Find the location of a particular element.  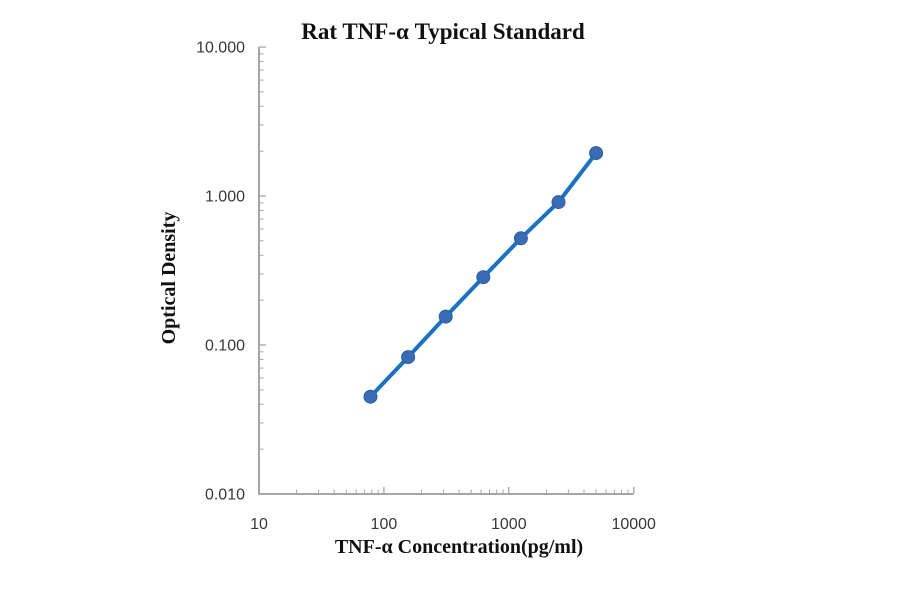

x-axis-title: TNF-α Concentration(pg/ml) is located at coordinates (459, 547).